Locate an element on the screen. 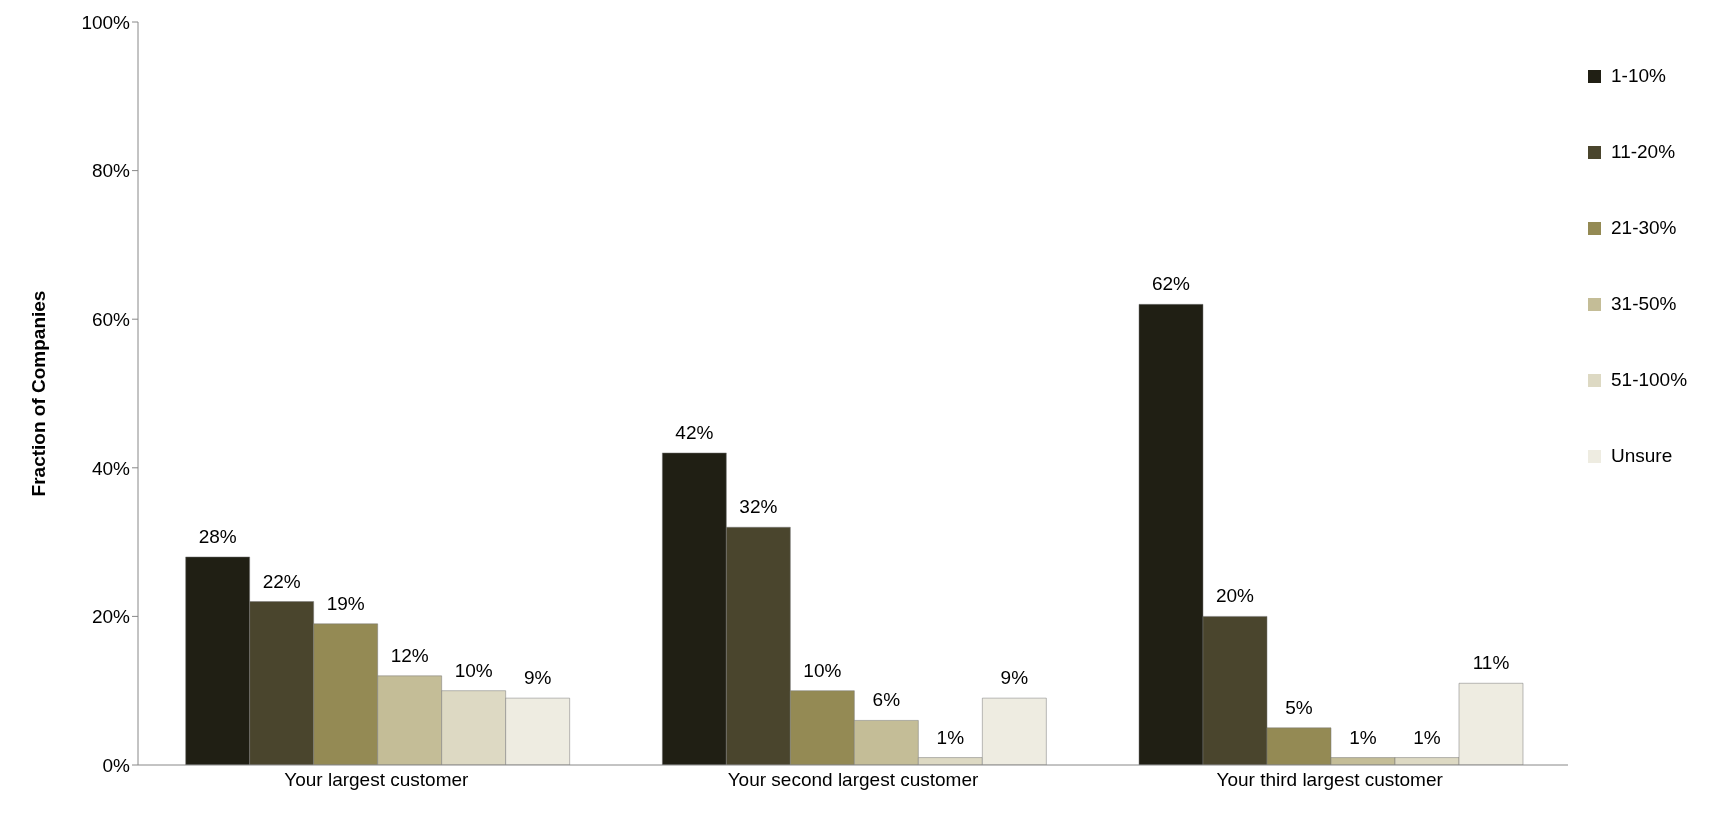  data-label: 6% is located at coordinates (886, 700).